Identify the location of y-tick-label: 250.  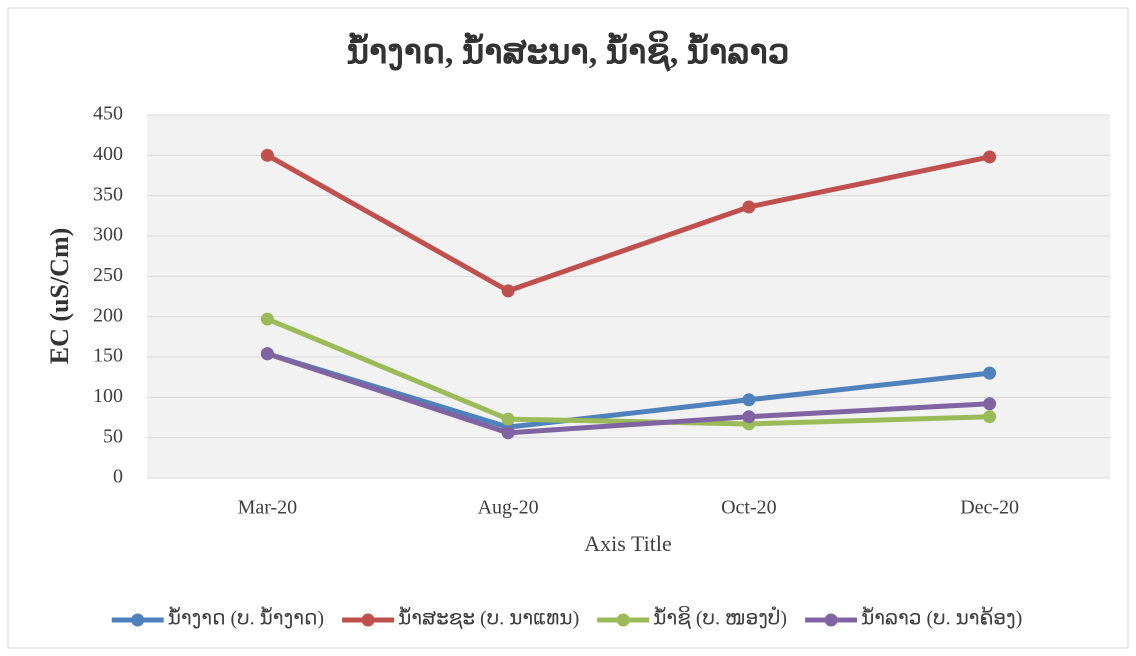
(108, 275).